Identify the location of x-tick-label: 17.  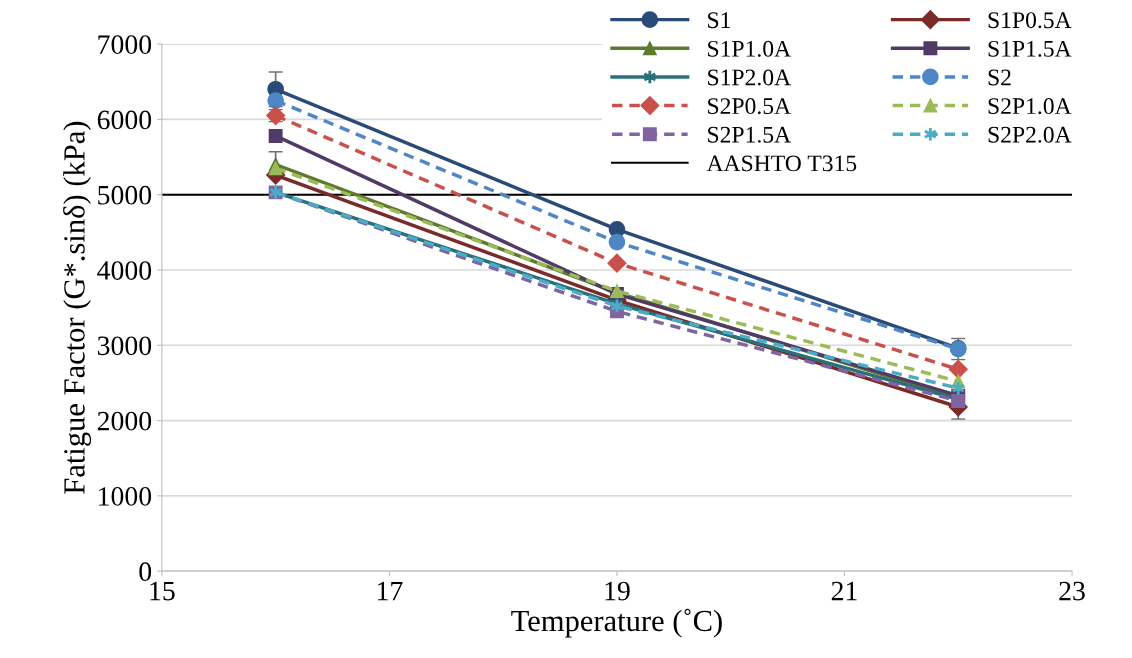
(390, 591).